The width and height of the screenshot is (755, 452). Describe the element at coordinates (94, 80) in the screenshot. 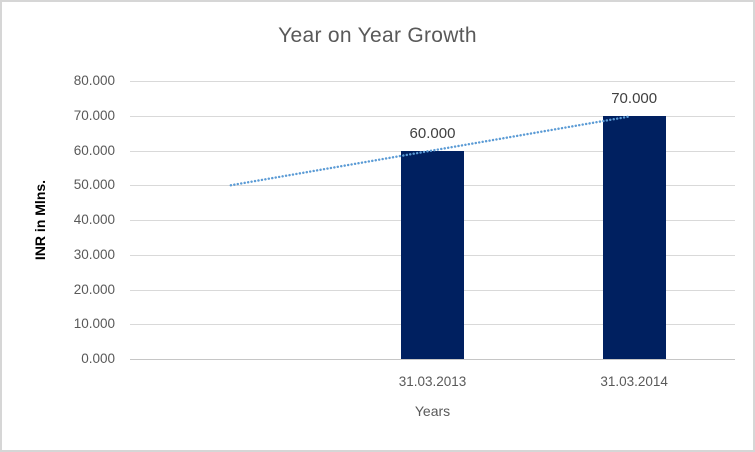

I see `y-tick-label: 80.000` at that location.